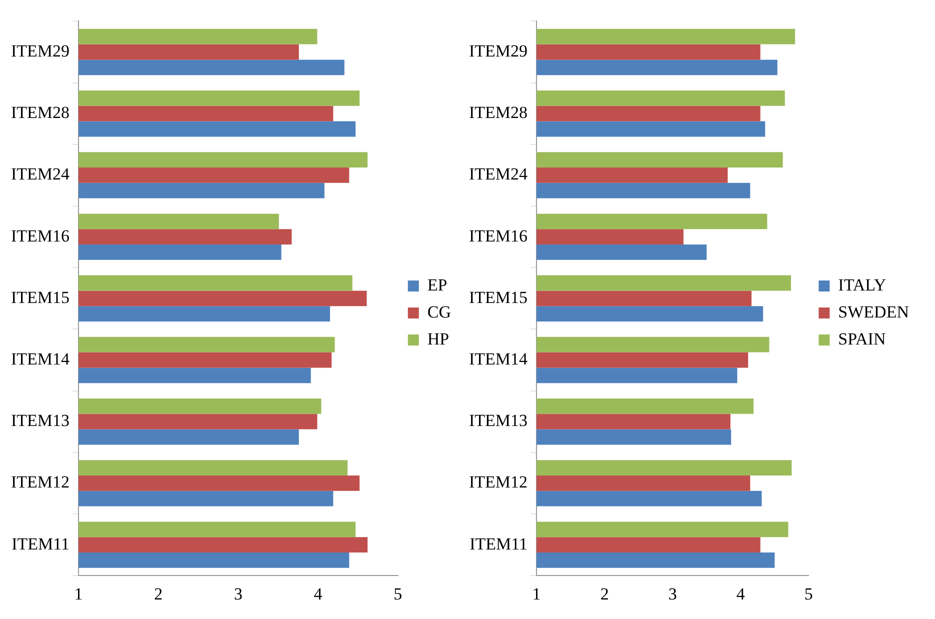  I want to click on legend-label: ITALY, so click(862, 284).